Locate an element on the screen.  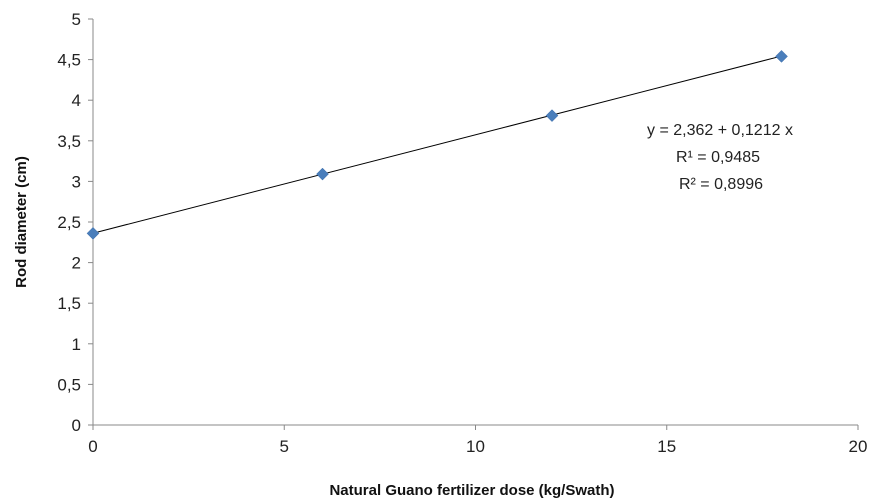
r2-annotation: R² = 0,8996 is located at coordinates (721, 184).